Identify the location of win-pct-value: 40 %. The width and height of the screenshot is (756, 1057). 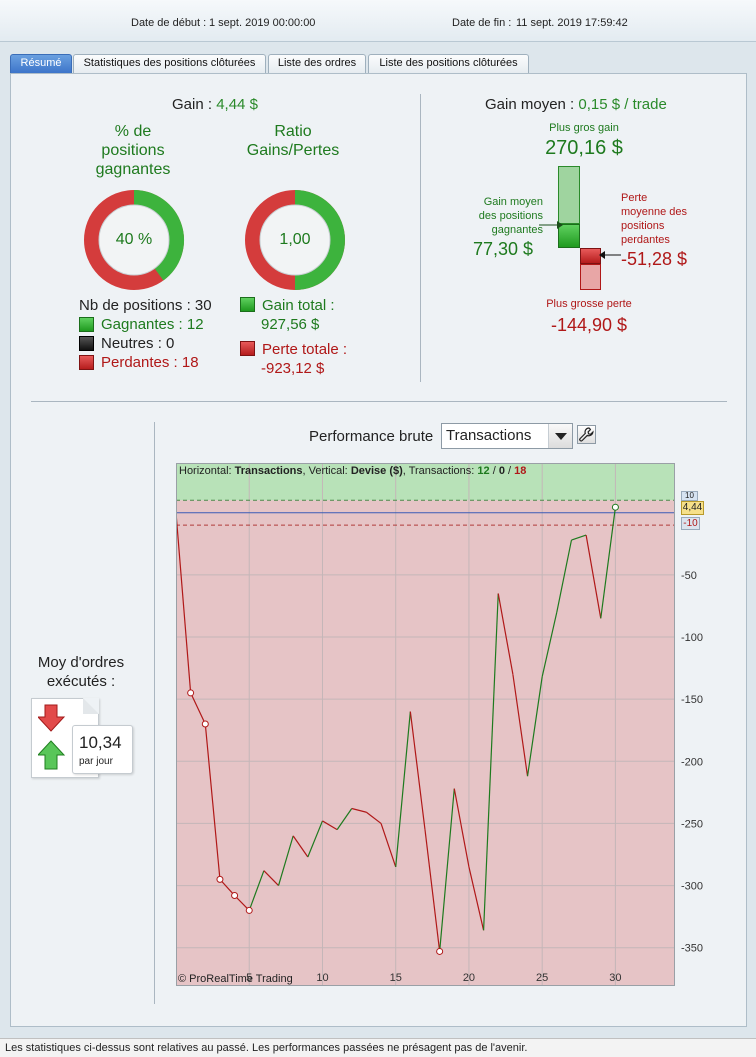
(134, 239).